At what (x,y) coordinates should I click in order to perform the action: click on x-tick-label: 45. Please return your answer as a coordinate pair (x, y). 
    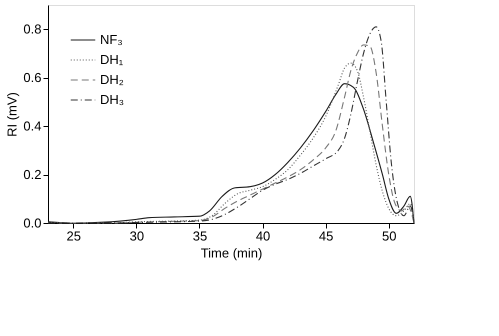
    Looking at the image, I should click on (326, 236).